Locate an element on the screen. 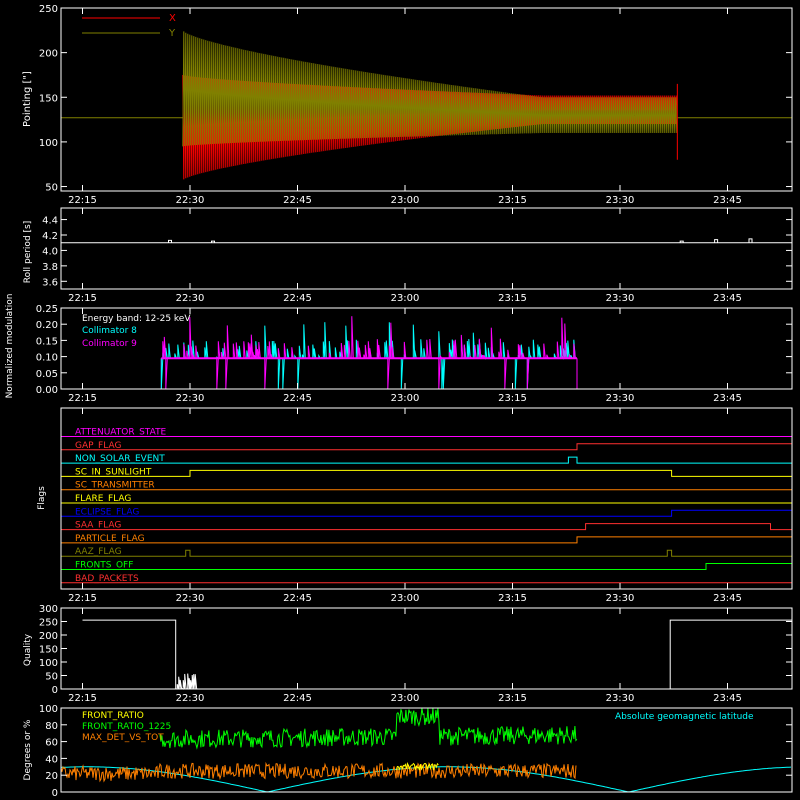 The width and height of the screenshot is (800, 800). y-tick-label: 0.20 is located at coordinates (47, 325).